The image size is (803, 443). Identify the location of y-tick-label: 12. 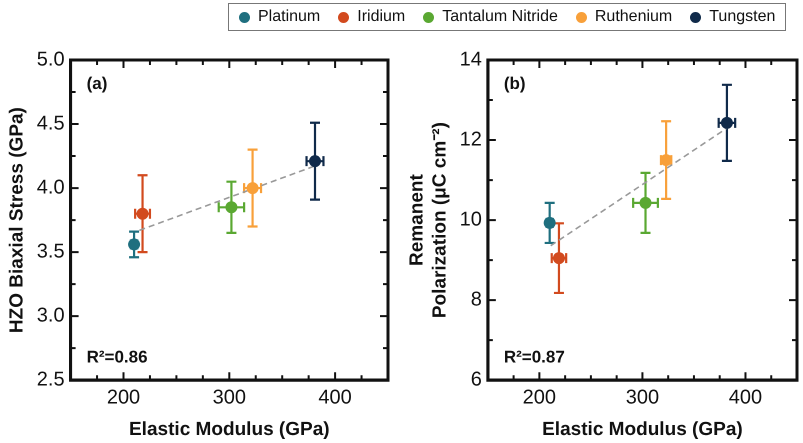
(471, 139).